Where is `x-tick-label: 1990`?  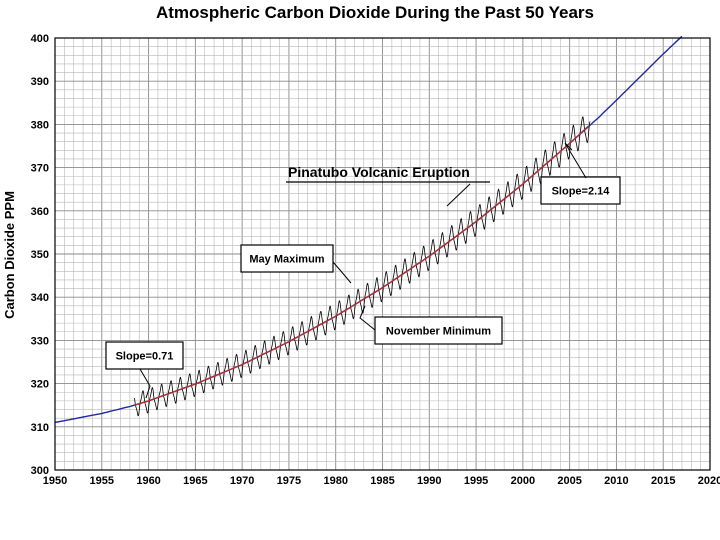
x-tick-label: 1990 is located at coordinates (429, 481).